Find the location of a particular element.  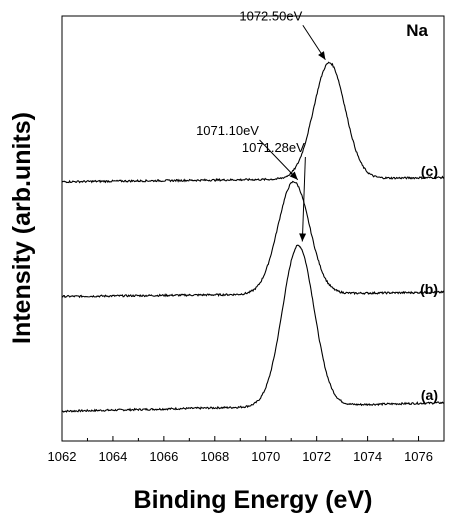

series-labels: (a) (b) (c) is located at coordinates (429, 283).